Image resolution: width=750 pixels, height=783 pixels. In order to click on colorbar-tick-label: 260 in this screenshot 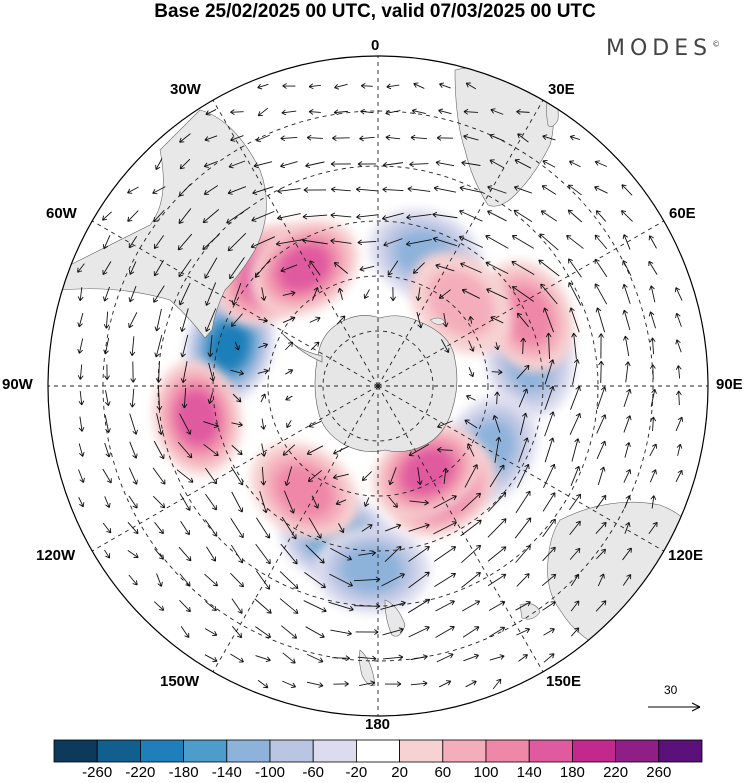, I will do `click(659, 772)`.